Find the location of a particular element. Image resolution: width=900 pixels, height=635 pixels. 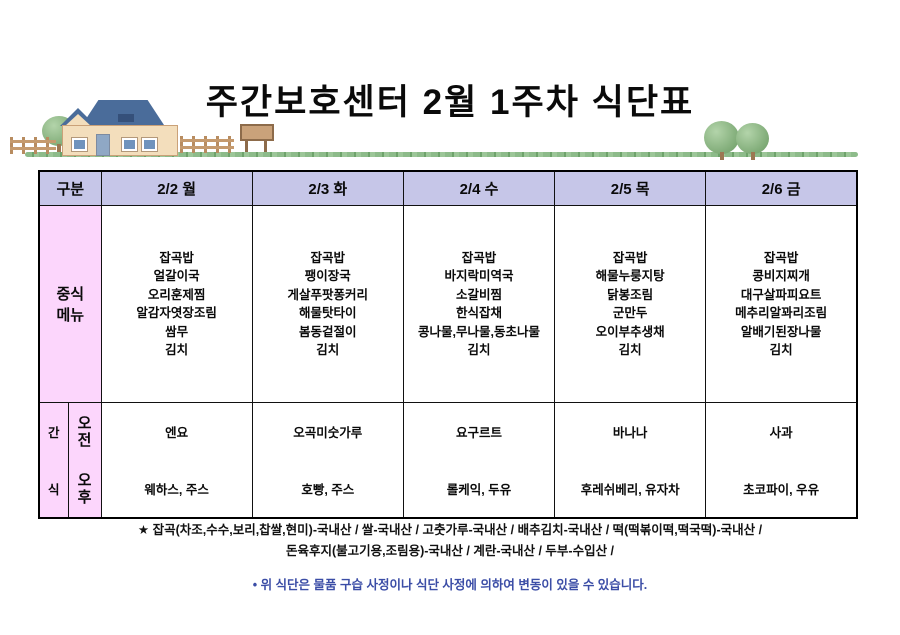

snack-pm-mon: 웨하스, 주스 is located at coordinates (176, 489).